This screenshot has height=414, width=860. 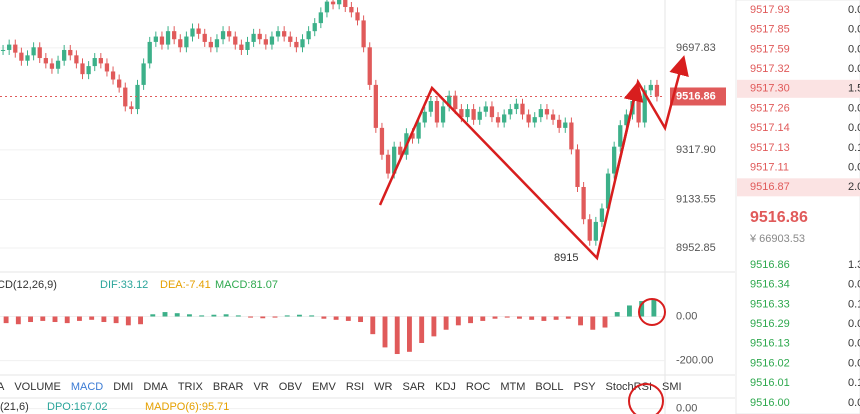 What do you see at coordinates (355, 387) in the screenshot?
I see `indicator-tab: RSI` at bounding box center [355, 387].